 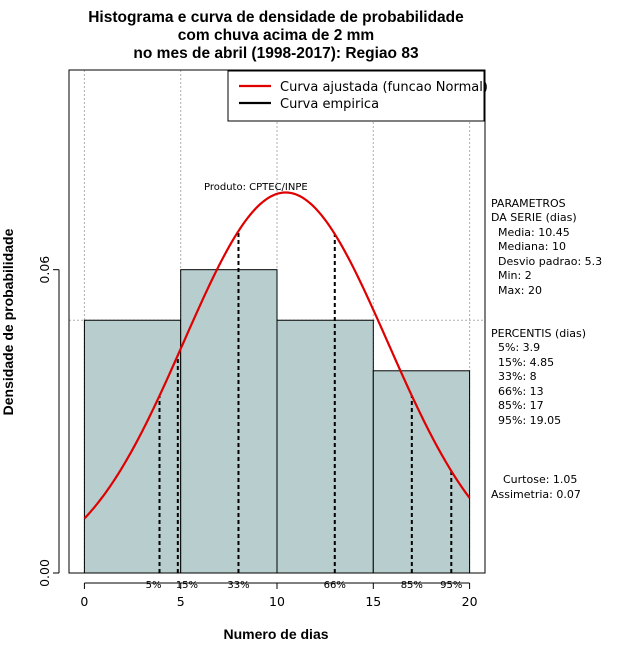 What do you see at coordinates (238, 585) in the screenshot?
I see `percentile-label: 33%` at bounding box center [238, 585].